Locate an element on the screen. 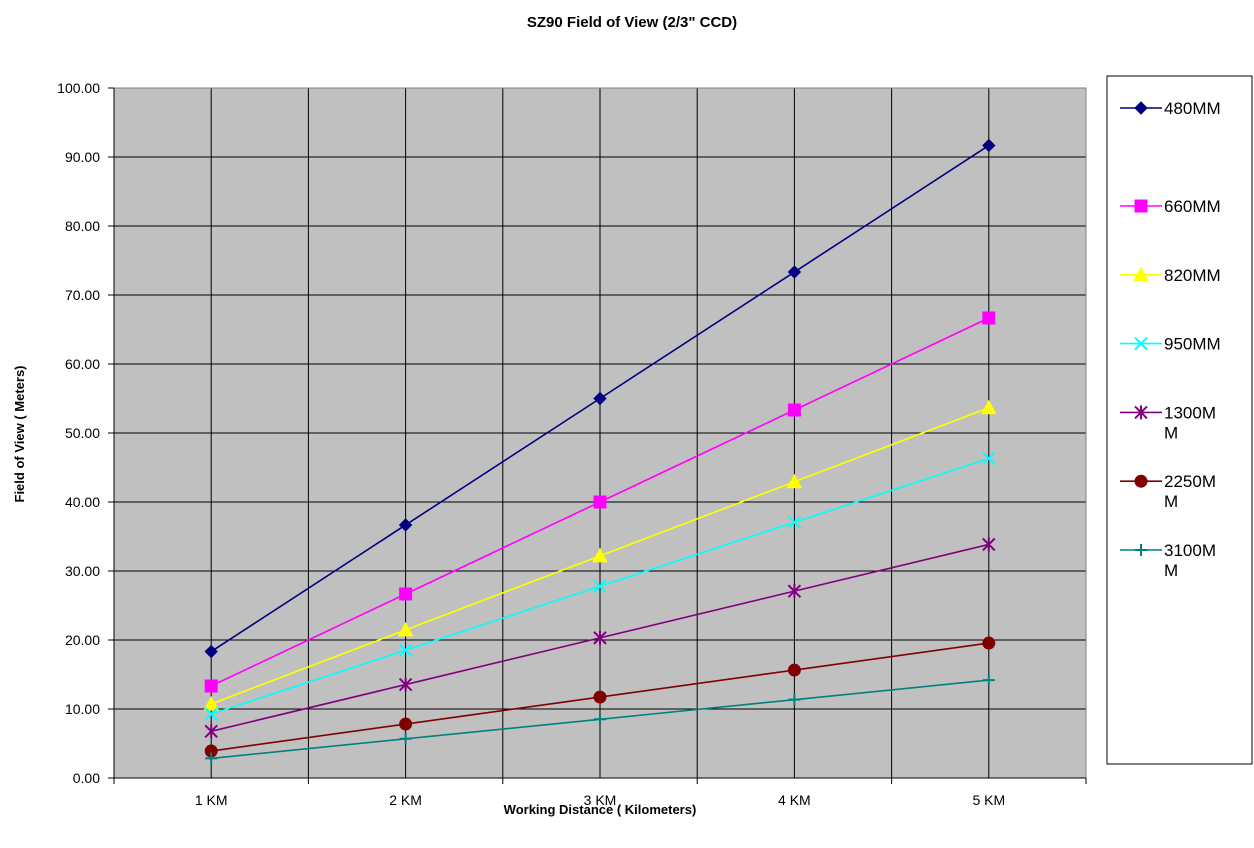  x-axis-title: Working Distance ( Kilometers) is located at coordinates (600, 809).